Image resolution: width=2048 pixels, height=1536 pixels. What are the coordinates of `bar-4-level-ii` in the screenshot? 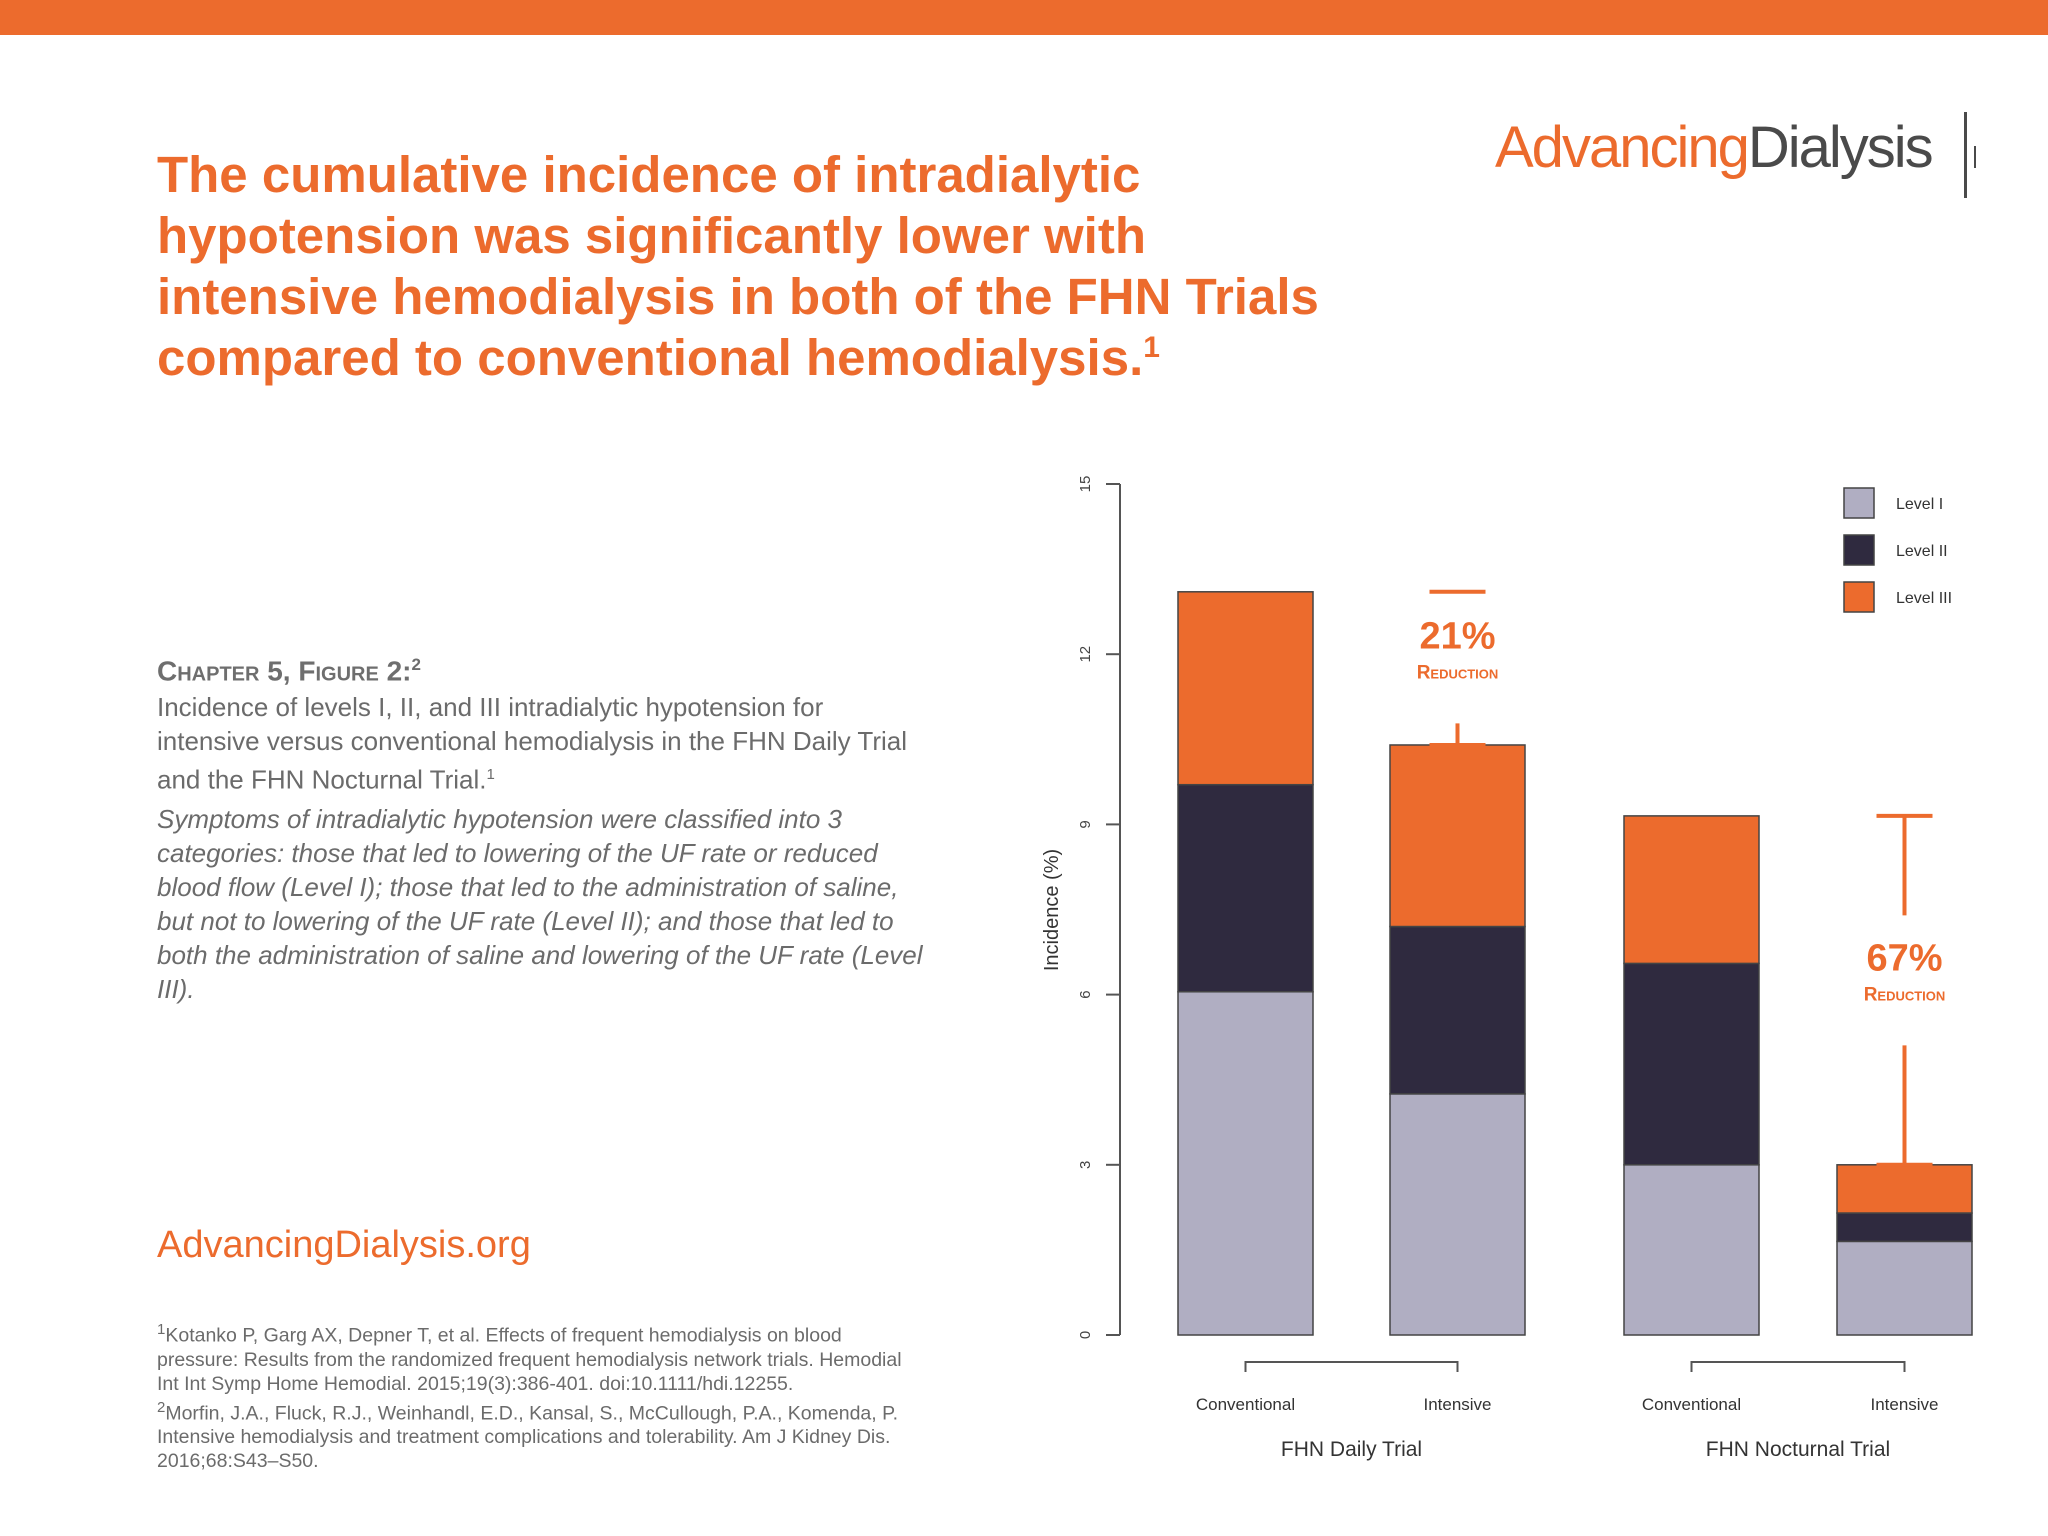 It's located at (1904, 1227).